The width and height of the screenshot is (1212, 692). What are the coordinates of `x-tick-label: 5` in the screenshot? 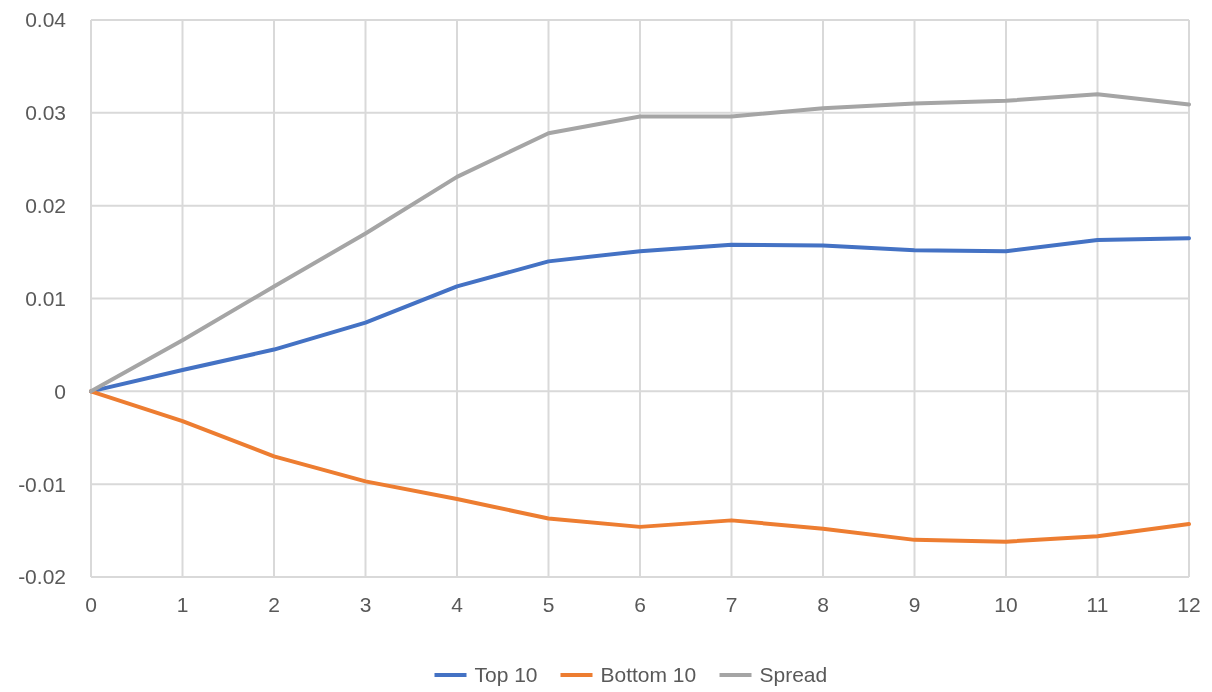 It's located at (548, 604).